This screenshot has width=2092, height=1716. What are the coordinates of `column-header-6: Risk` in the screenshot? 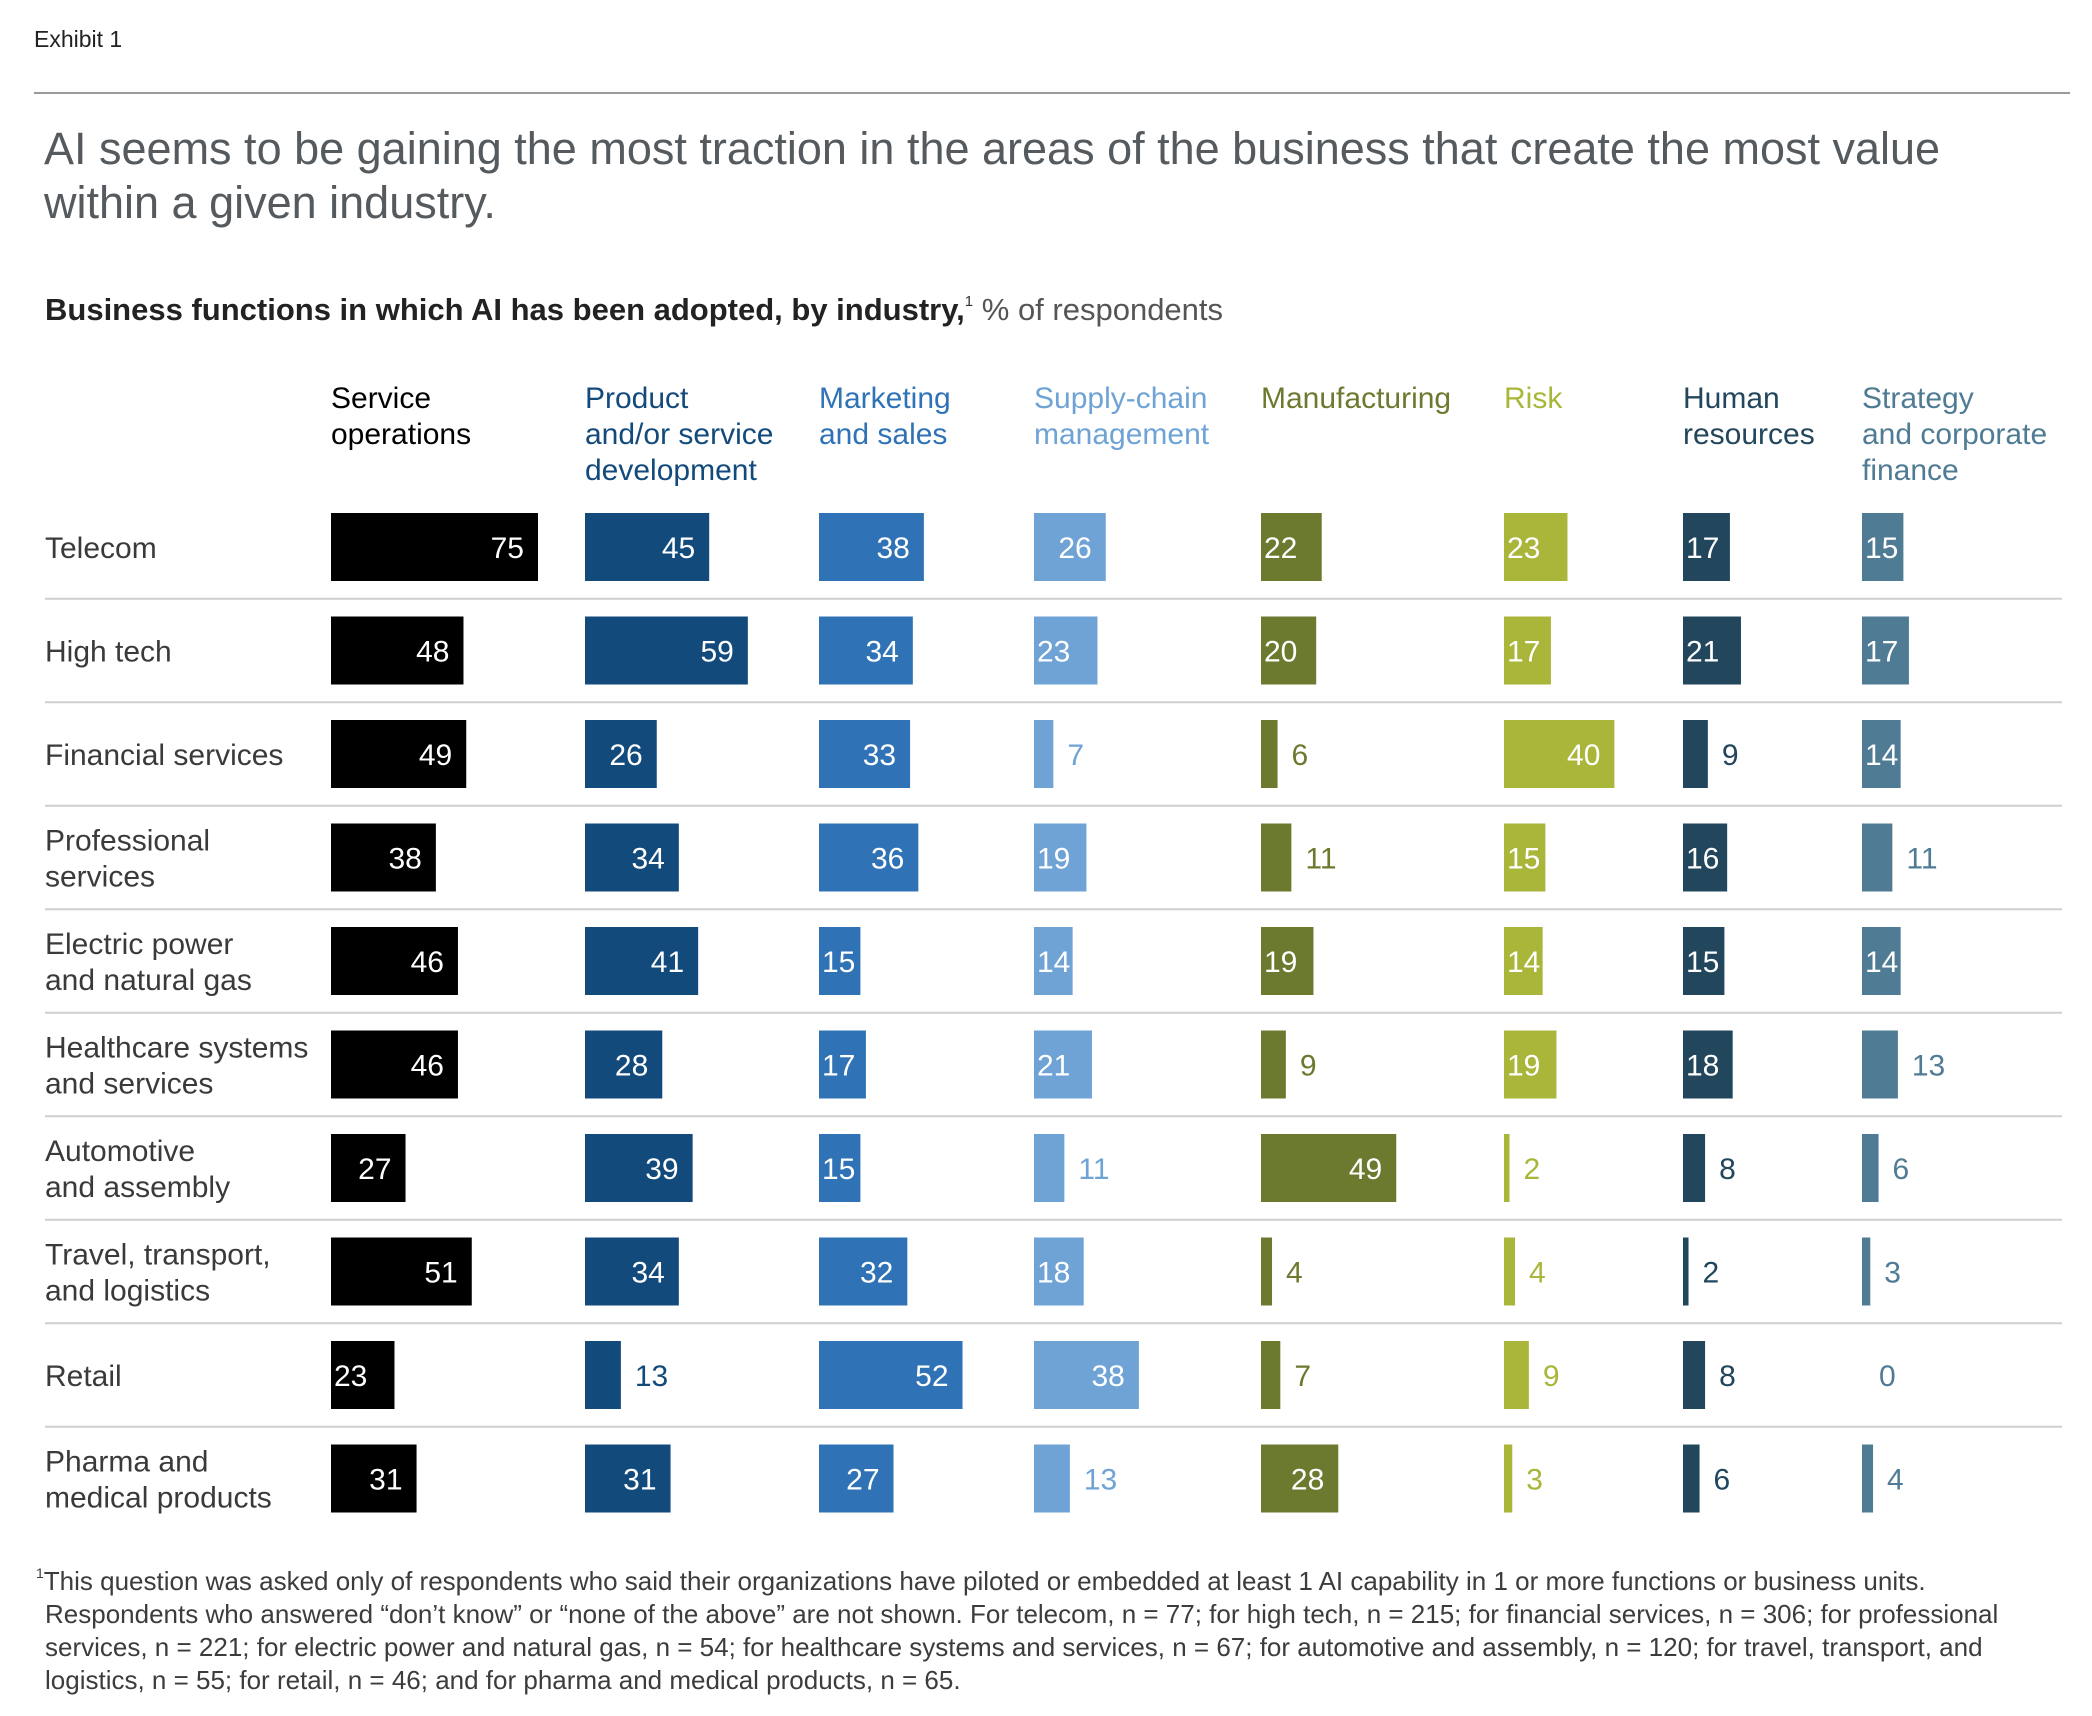 It's located at (1533, 398).